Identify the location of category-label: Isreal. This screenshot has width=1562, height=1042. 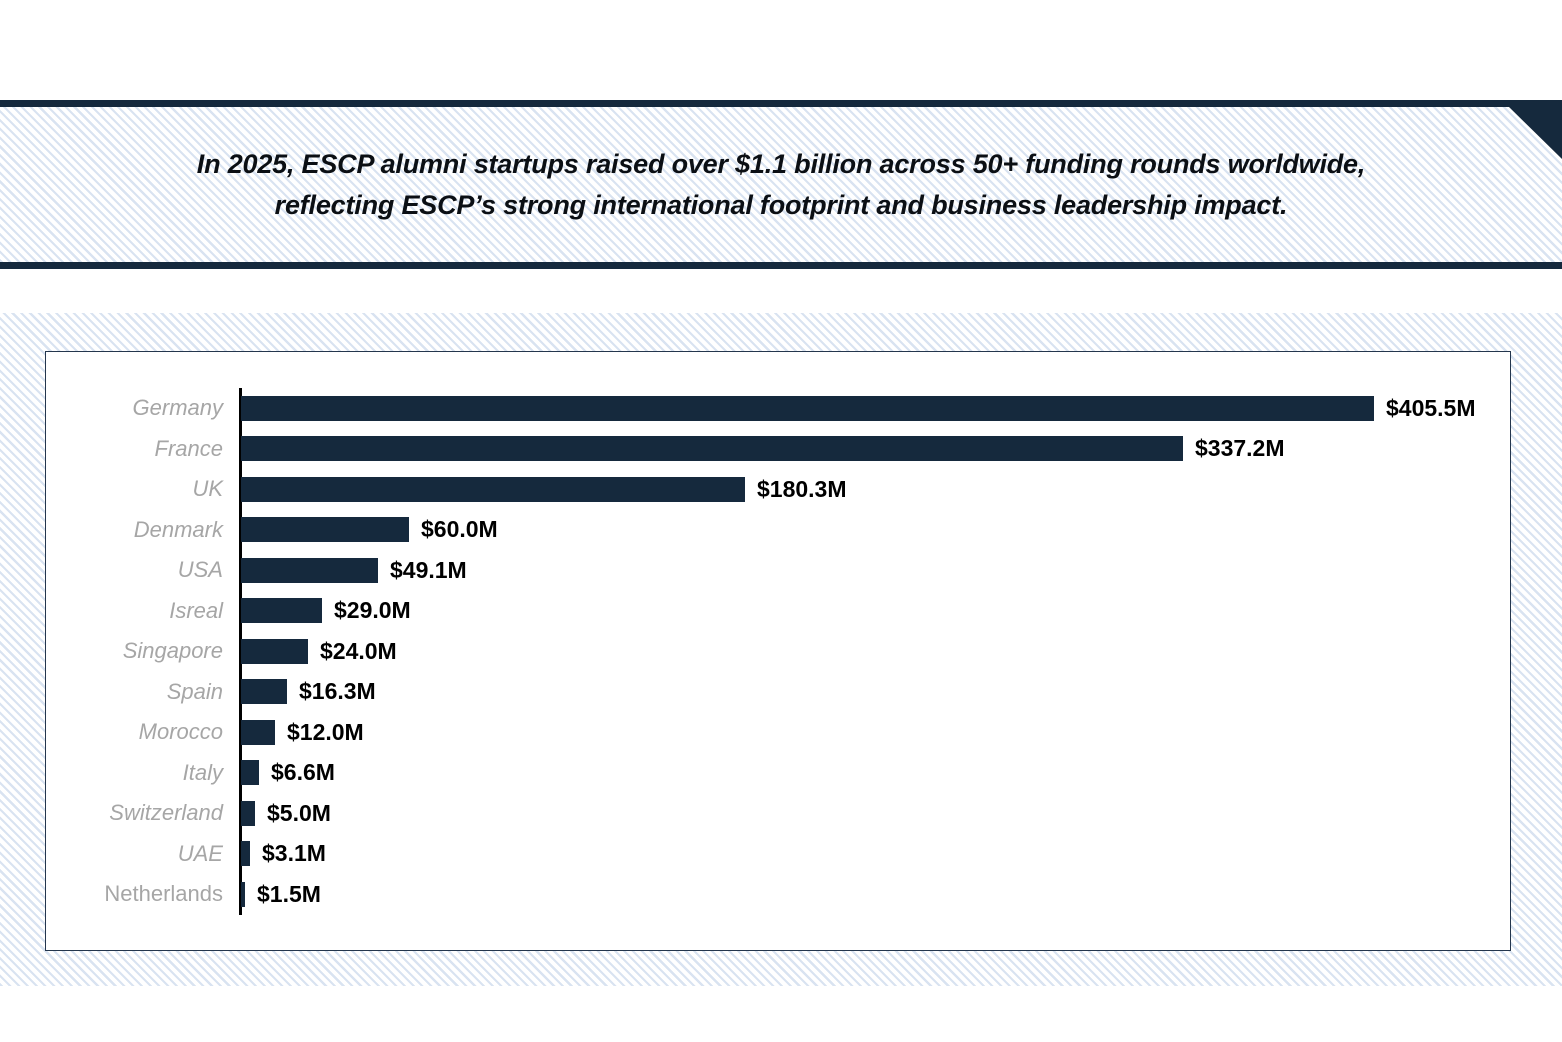
(196, 610).